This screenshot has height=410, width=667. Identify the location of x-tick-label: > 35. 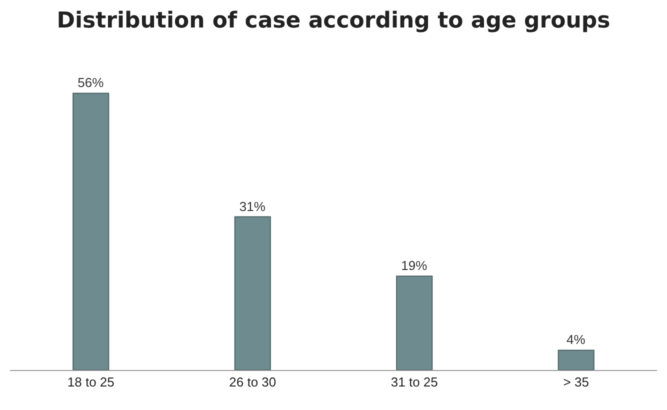
(576, 382).